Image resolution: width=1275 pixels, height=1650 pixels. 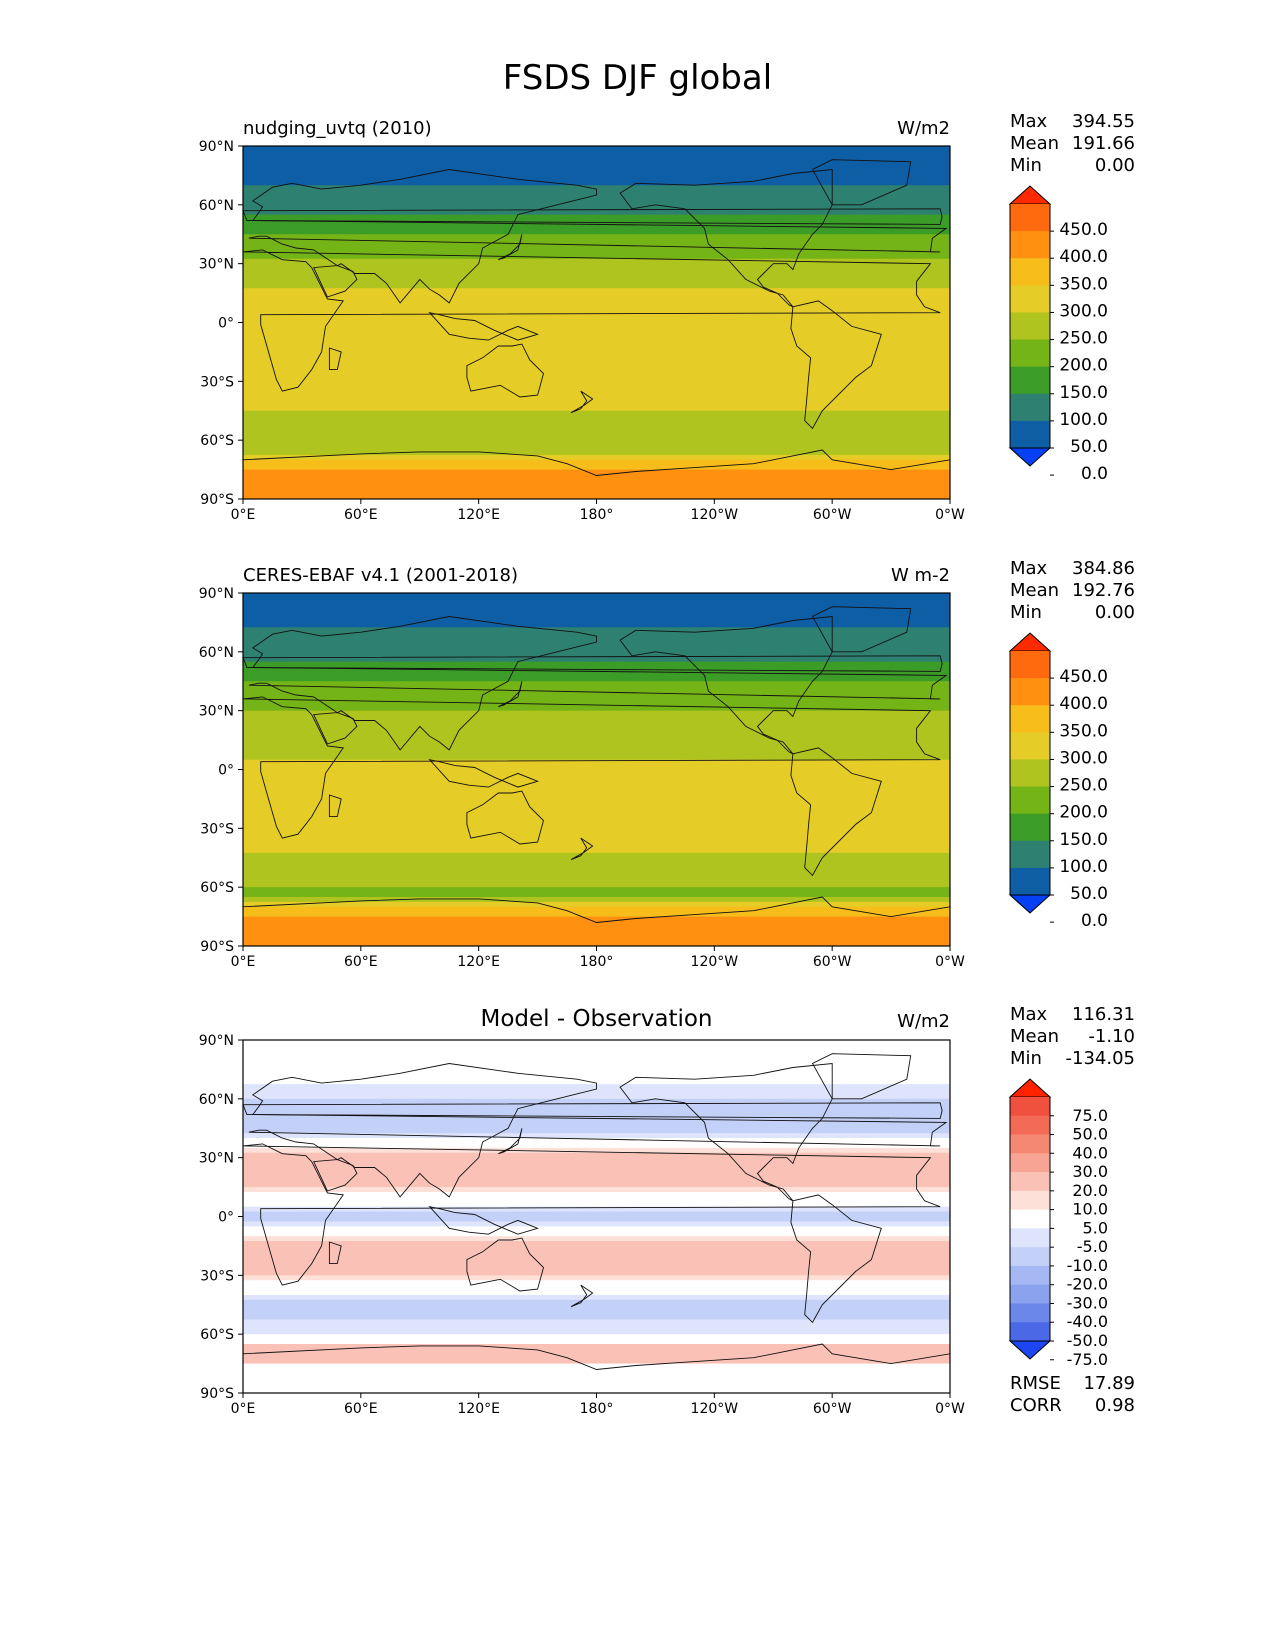 I want to click on stat-max: Max 116.31, so click(x=1072, y=1014).